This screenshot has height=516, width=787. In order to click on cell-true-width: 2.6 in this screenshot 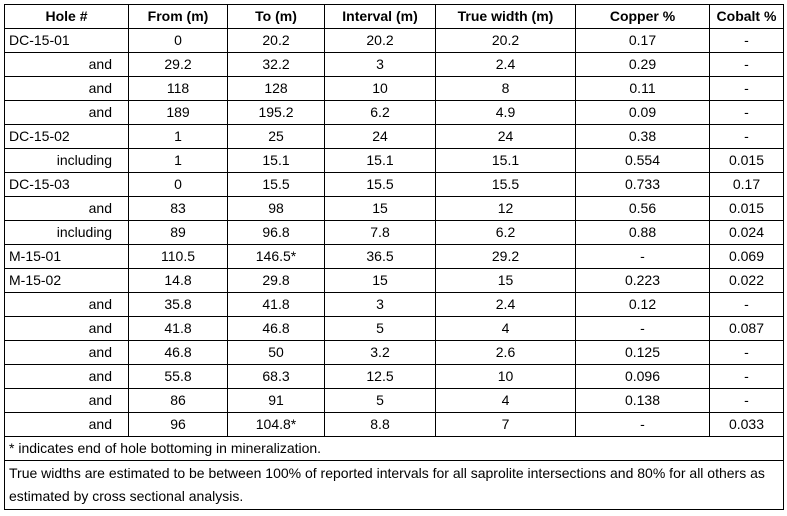, I will do `click(505, 352)`.